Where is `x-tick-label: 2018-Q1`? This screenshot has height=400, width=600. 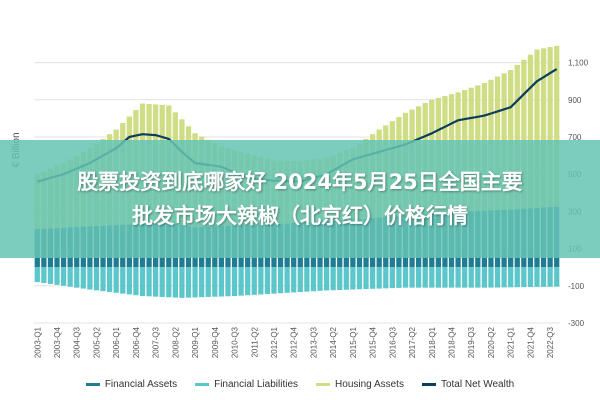
x-tick-label: 2018-Q1 is located at coordinates (432, 342).